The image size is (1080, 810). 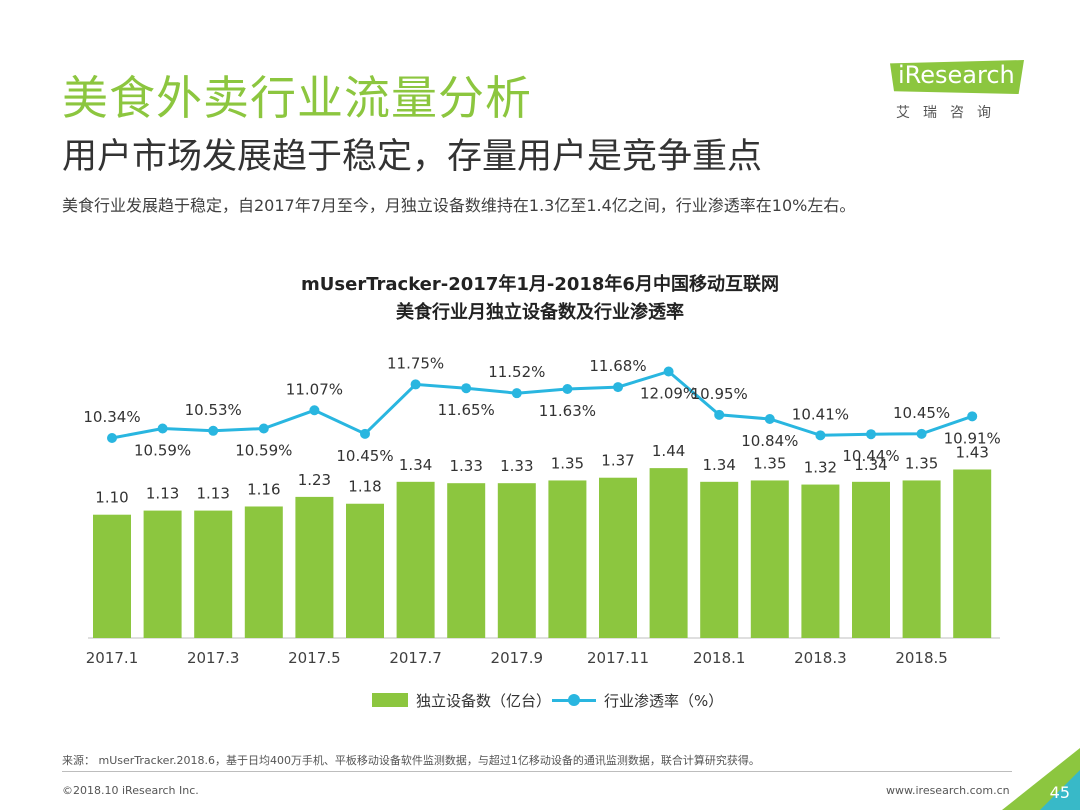 I want to click on bar-value-label: 1.43, so click(x=971, y=452).